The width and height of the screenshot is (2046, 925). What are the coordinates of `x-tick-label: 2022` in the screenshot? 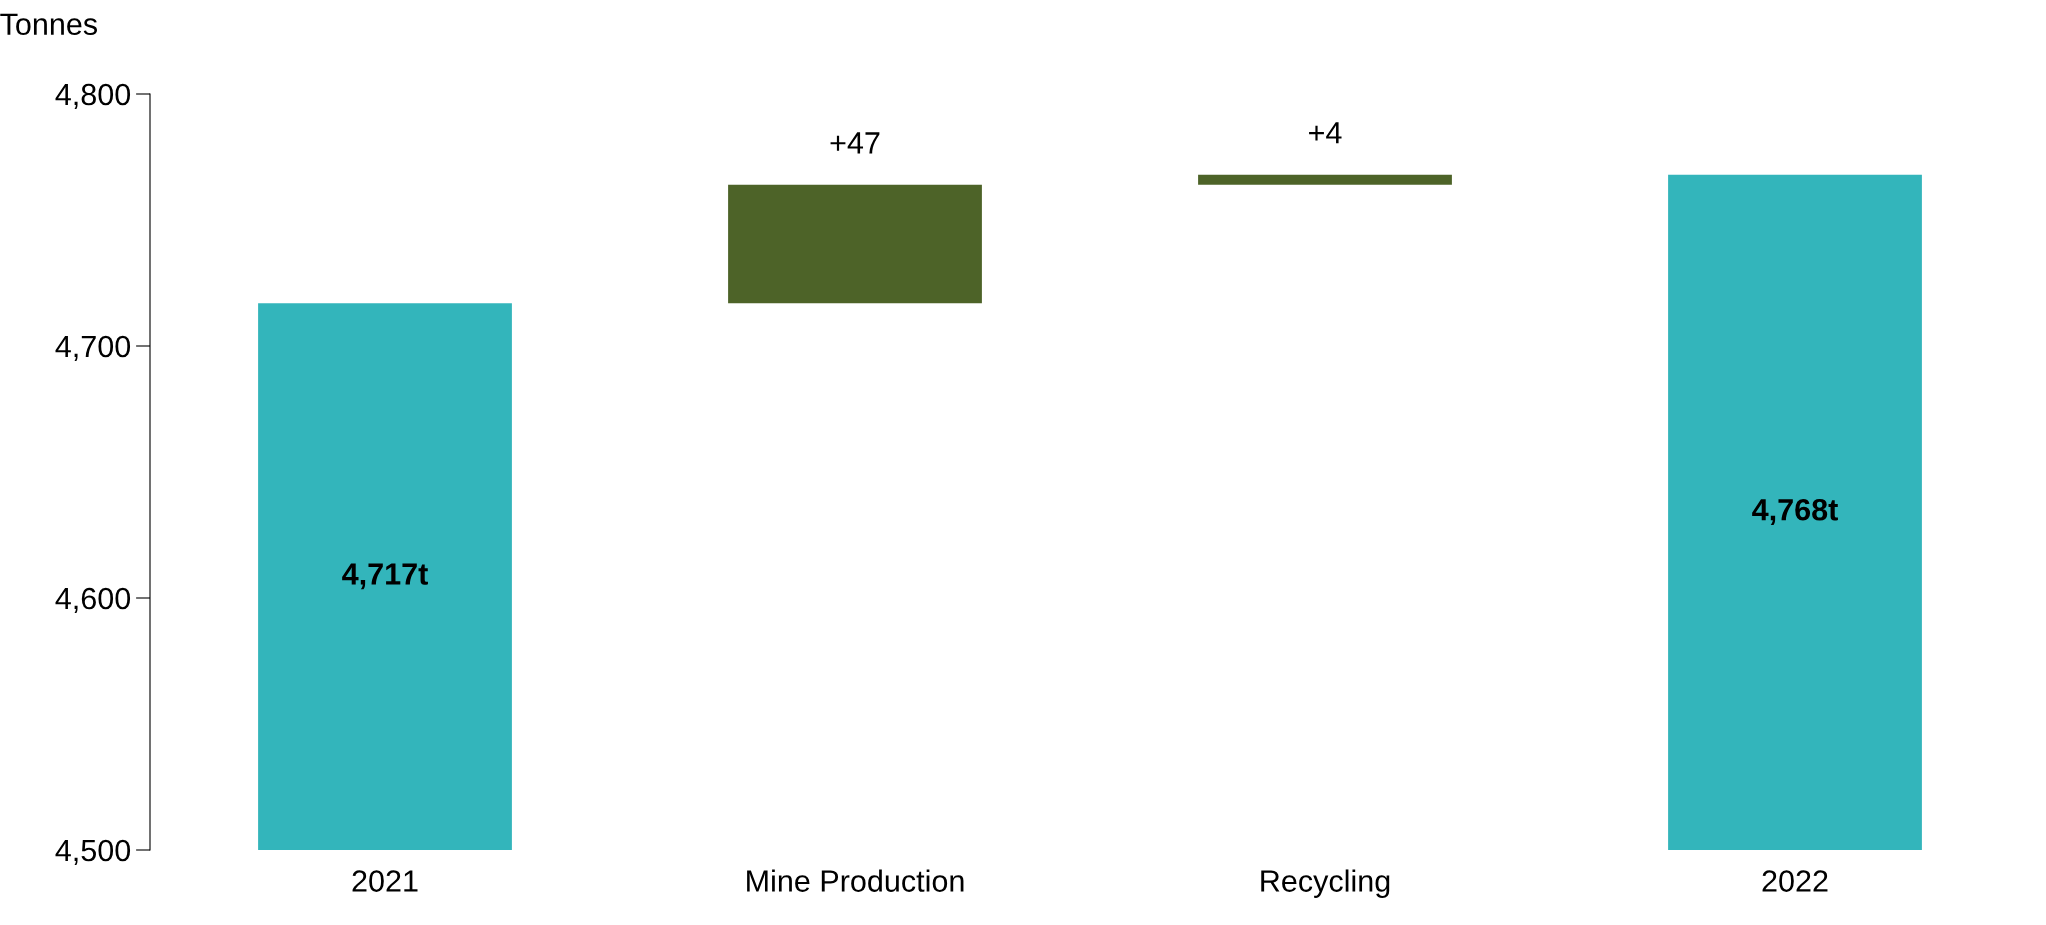 It's located at (1795, 881).